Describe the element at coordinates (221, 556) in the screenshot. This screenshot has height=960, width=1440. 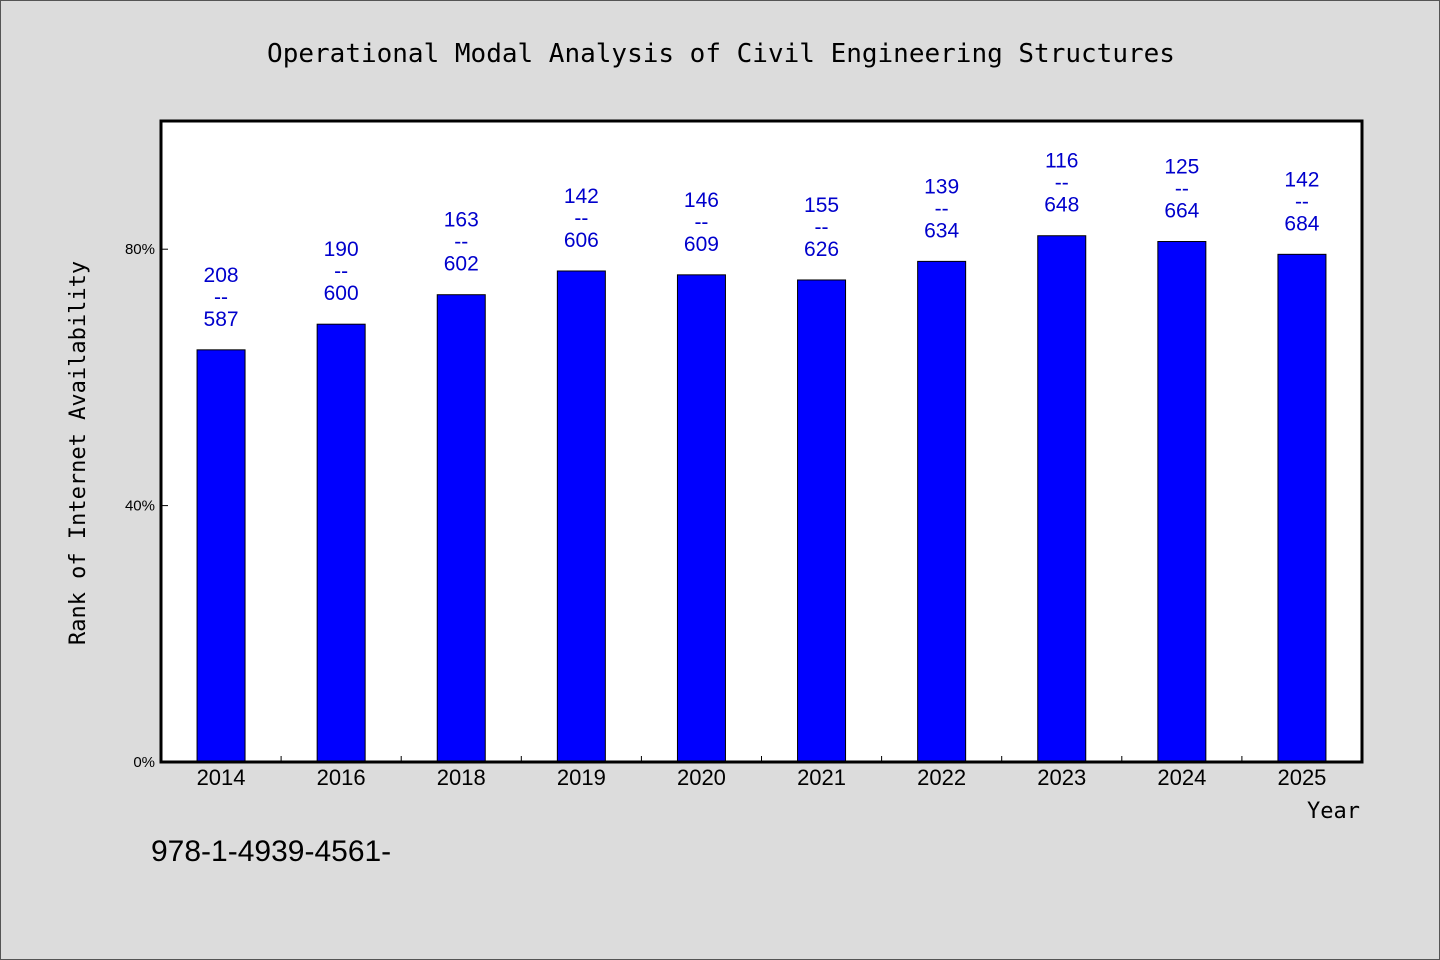
I see `bar-2014` at that location.